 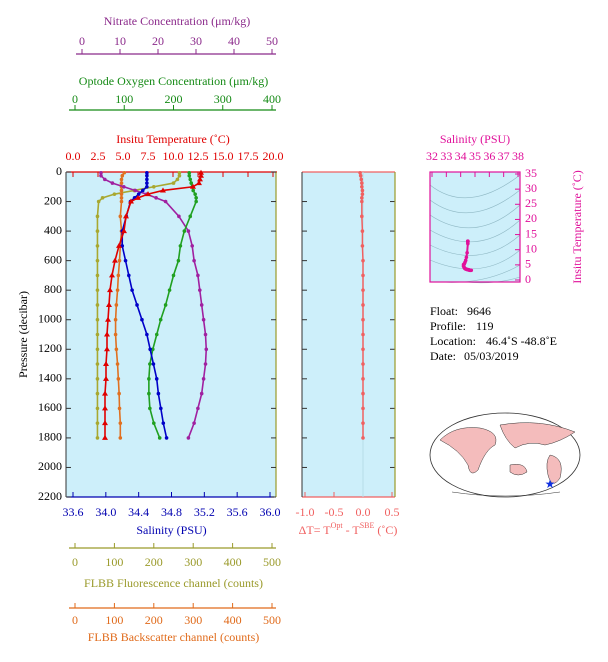 I want to click on y-tick-label: 600, so click(x=53, y=259).